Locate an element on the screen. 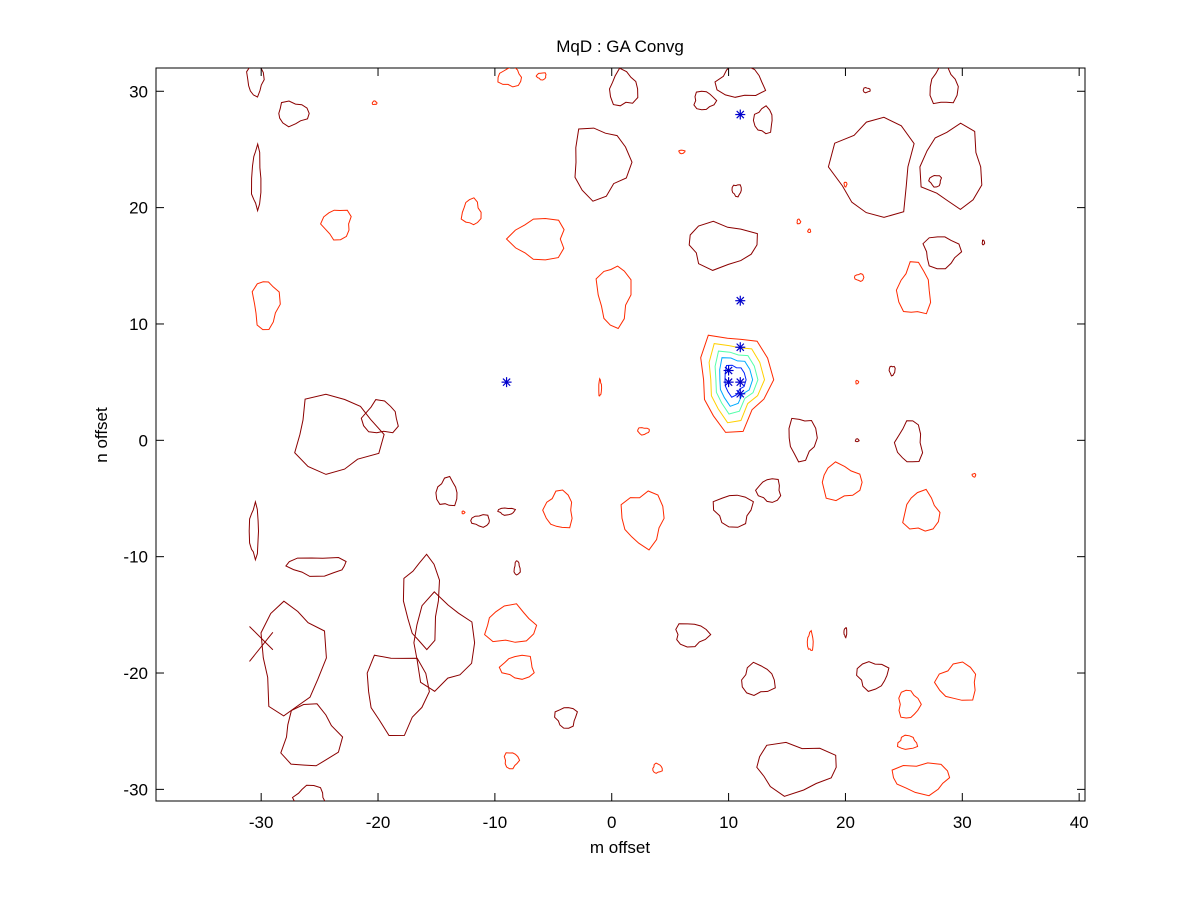 The height and width of the screenshot is (900, 1200). y-tick-label: -30 is located at coordinates (135, 789).